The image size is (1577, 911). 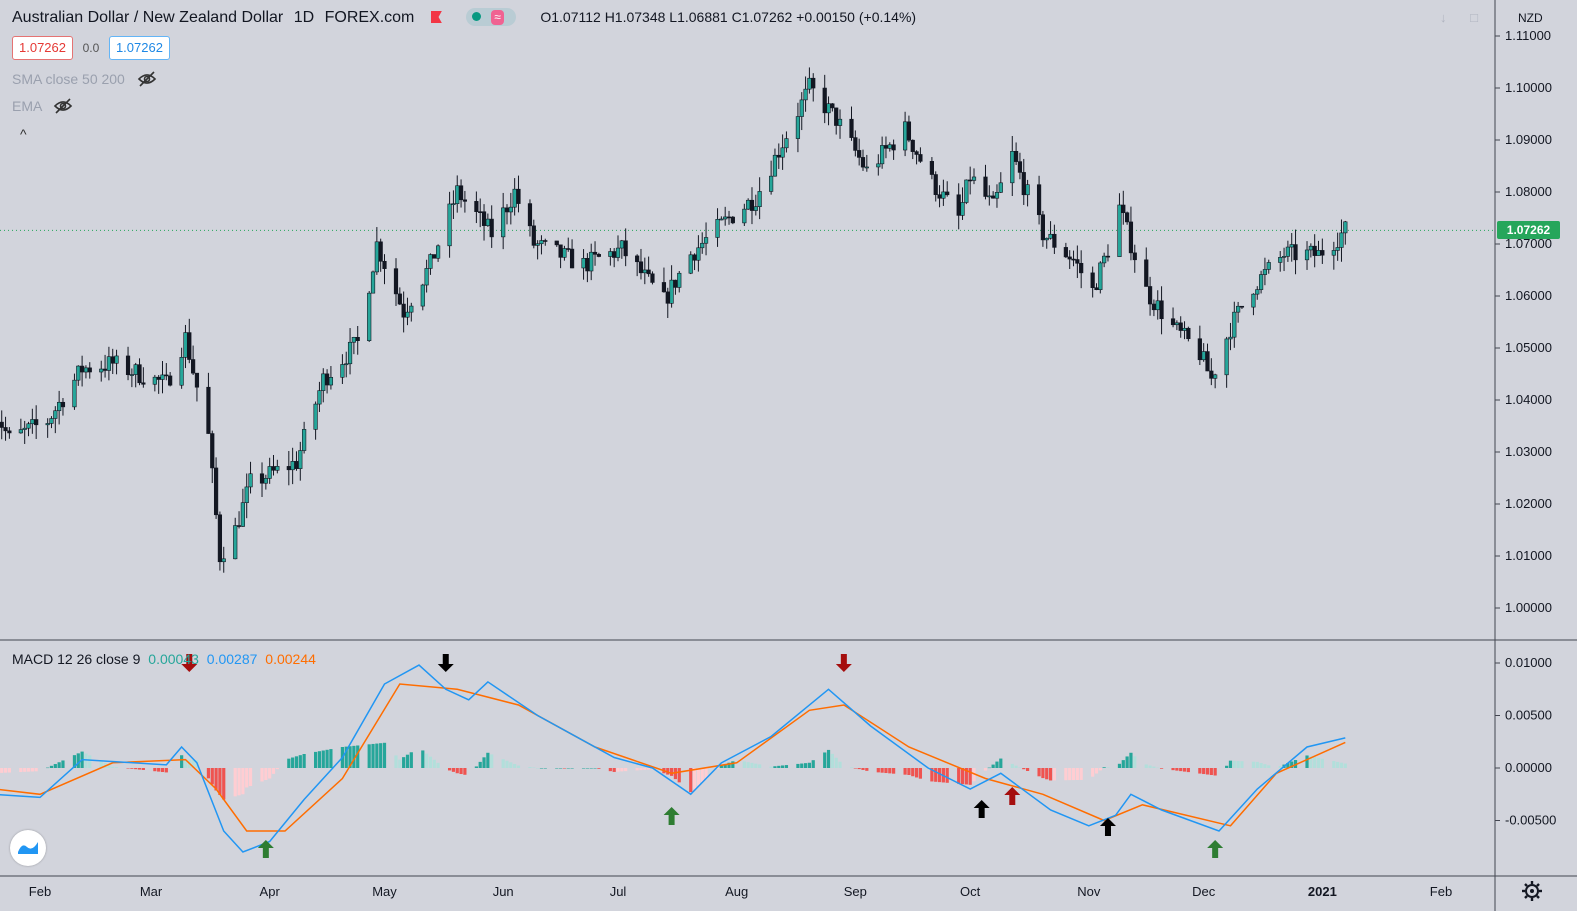 What do you see at coordinates (304, 17) in the screenshot?
I see `interval-label: 1D` at bounding box center [304, 17].